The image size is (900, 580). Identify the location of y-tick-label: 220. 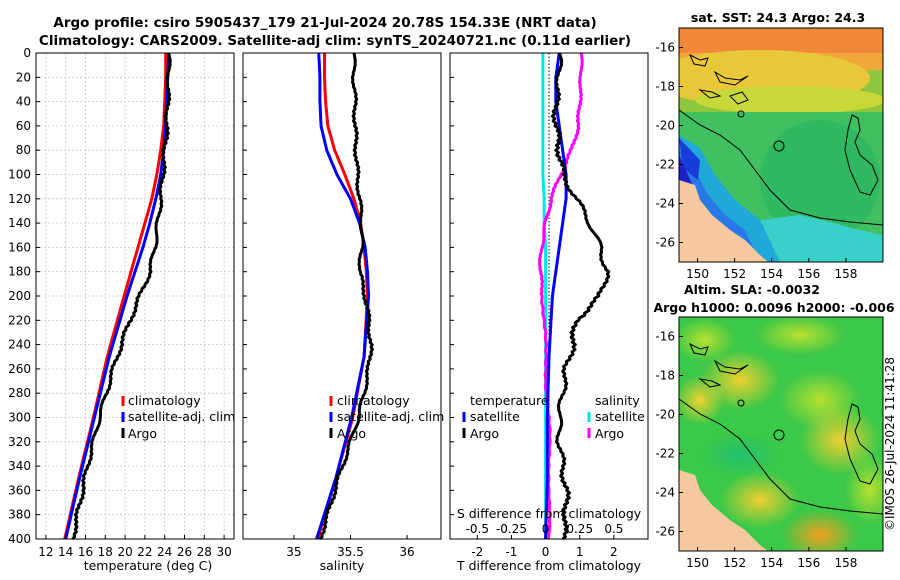
(19, 320).